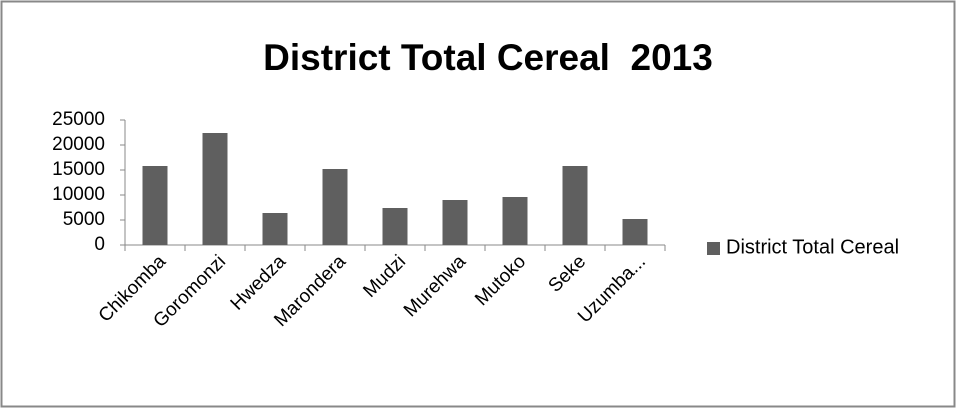  I want to click on y-tick-label: 10000, so click(78, 194).